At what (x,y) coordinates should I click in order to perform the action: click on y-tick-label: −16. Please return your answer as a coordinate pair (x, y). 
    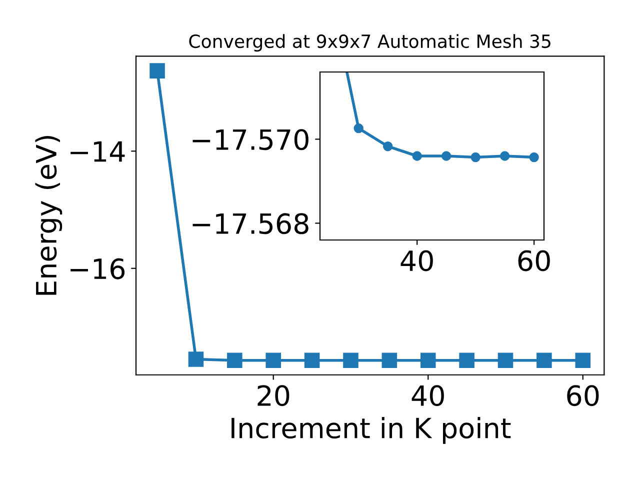
    Looking at the image, I should click on (97, 269).